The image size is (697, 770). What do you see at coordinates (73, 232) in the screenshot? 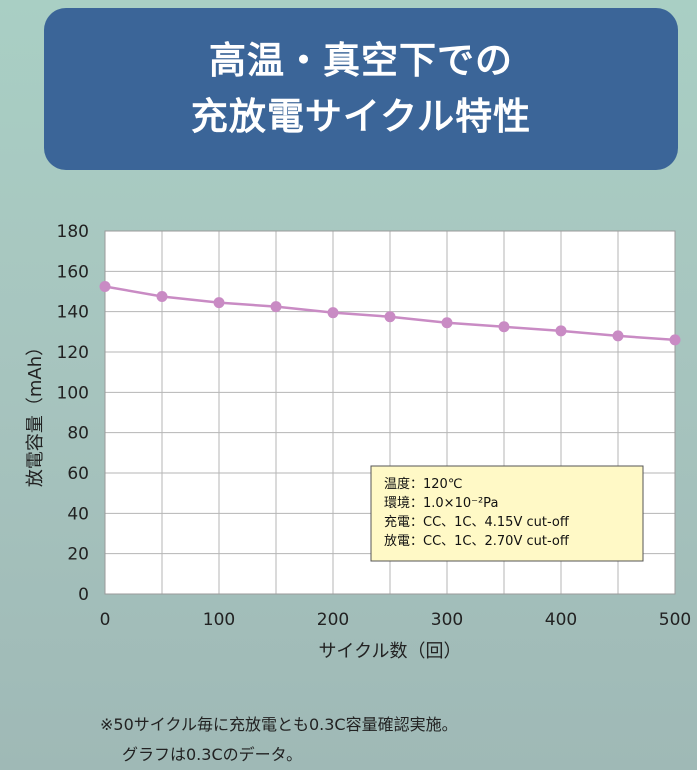
I see `y-tick-label-9: 180` at bounding box center [73, 232].